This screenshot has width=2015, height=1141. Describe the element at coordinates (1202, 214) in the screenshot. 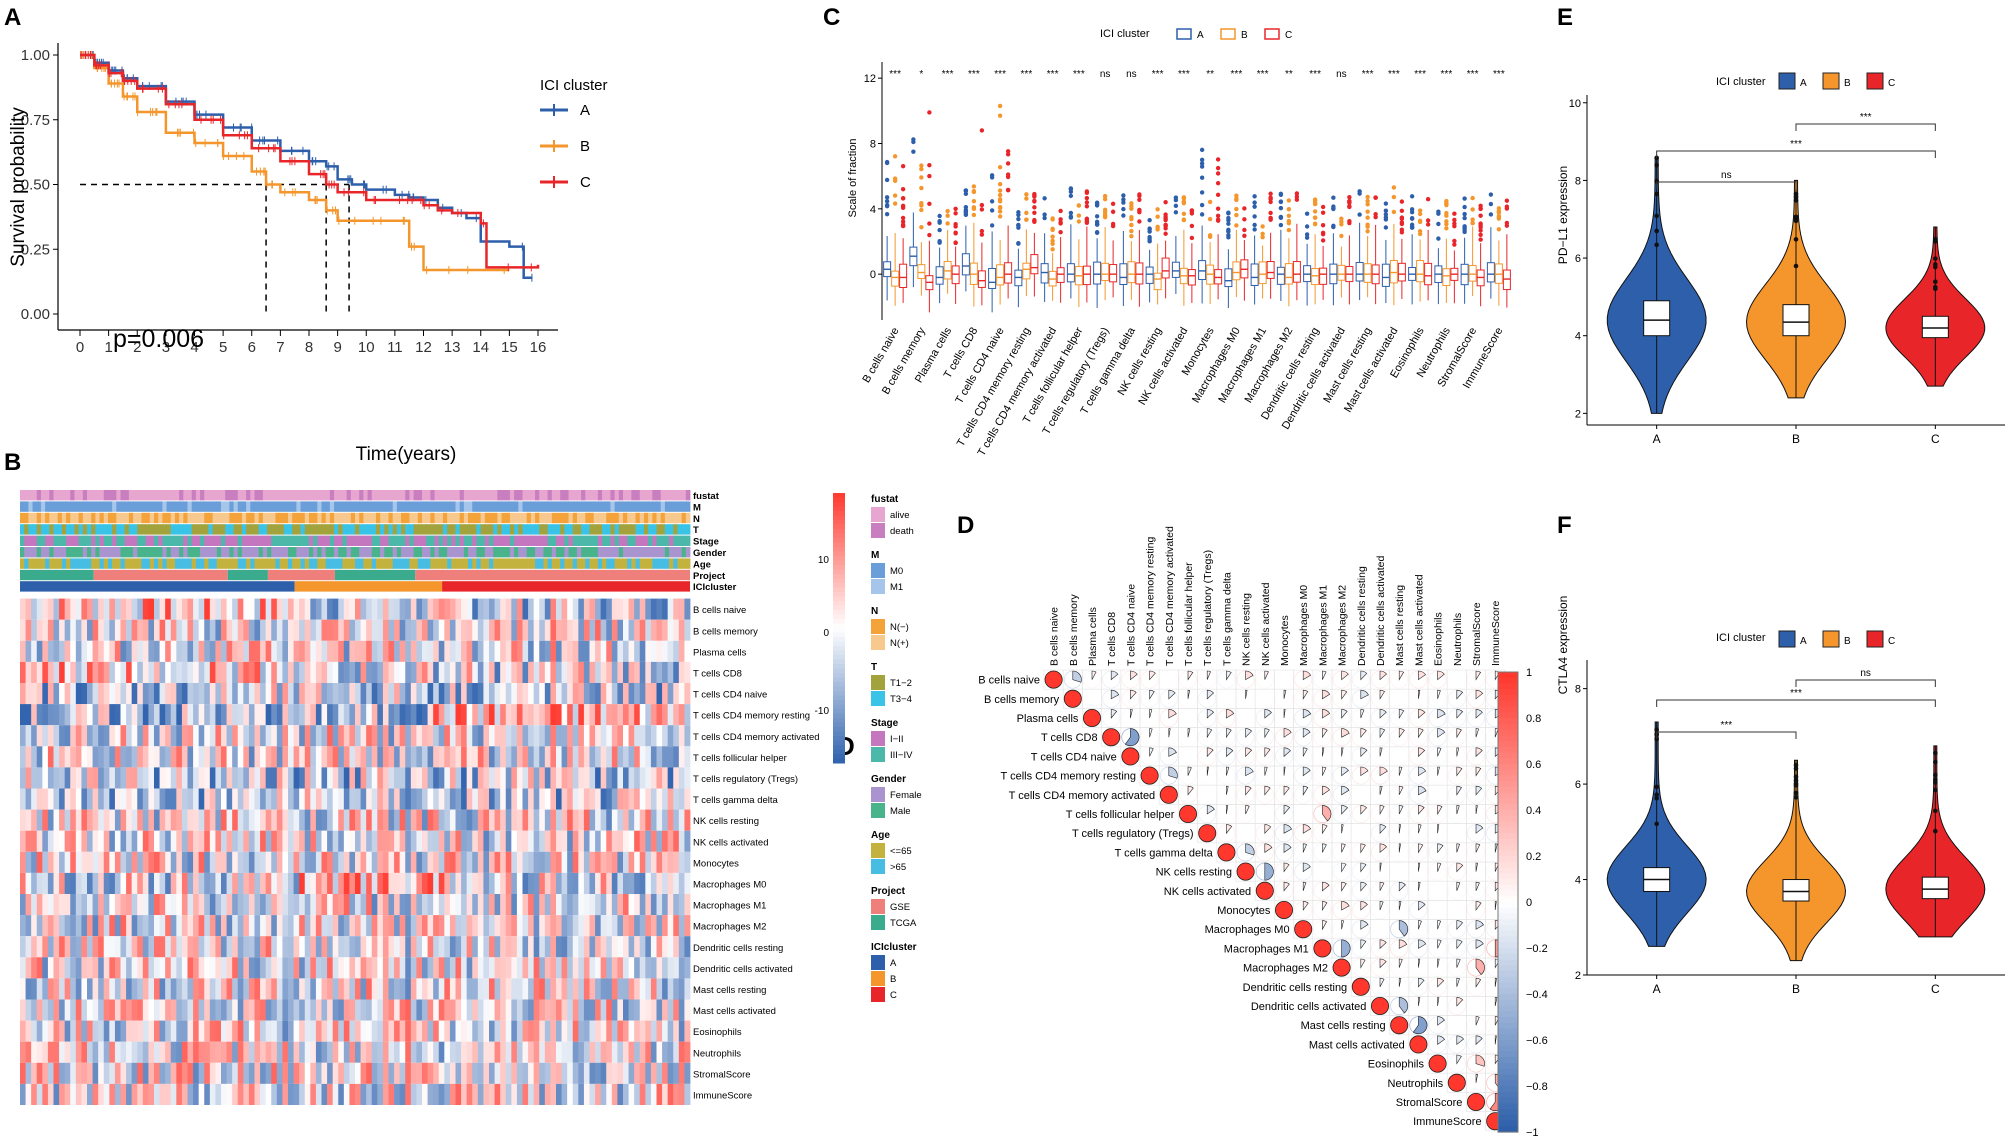

I see `box-outlier-A` at that location.